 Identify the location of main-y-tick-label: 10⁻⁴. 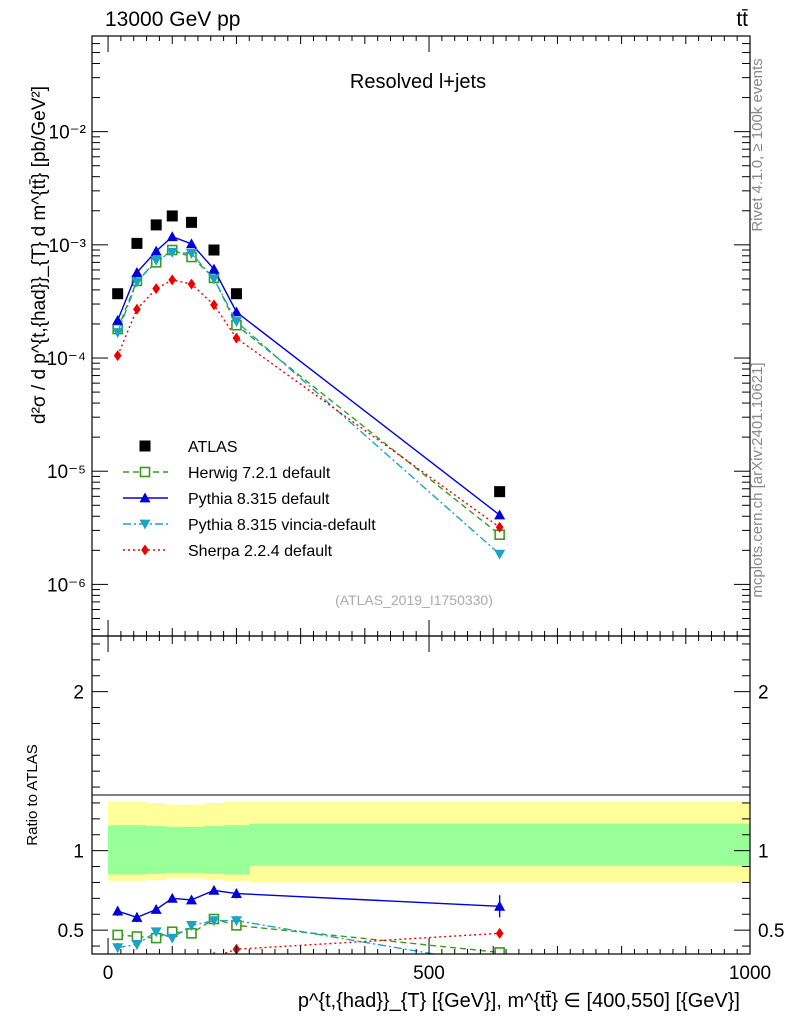
(66, 359).